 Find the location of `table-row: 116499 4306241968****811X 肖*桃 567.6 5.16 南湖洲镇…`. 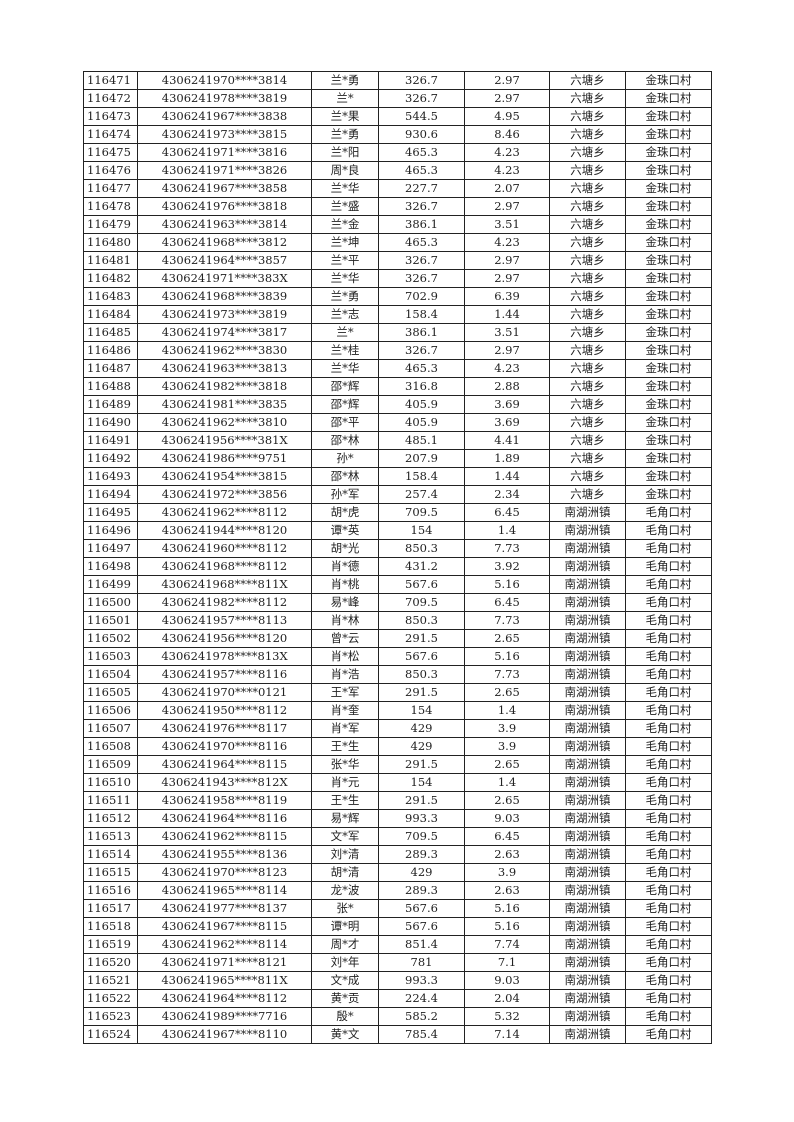

table-row: 116499 4306241968****811X 肖*桃 567.6 5.16 南湖洲镇… is located at coordinates (397, 584).